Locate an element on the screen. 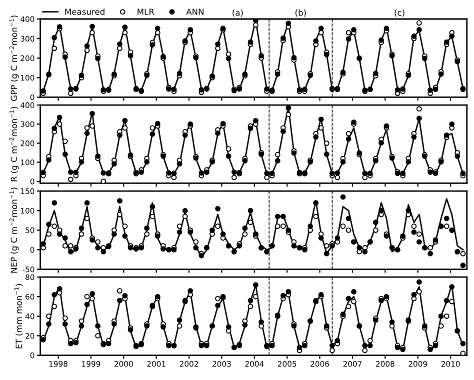 The height and width of the screenshot is (380, 474). text: (c) is located at coordinates (399, 13).